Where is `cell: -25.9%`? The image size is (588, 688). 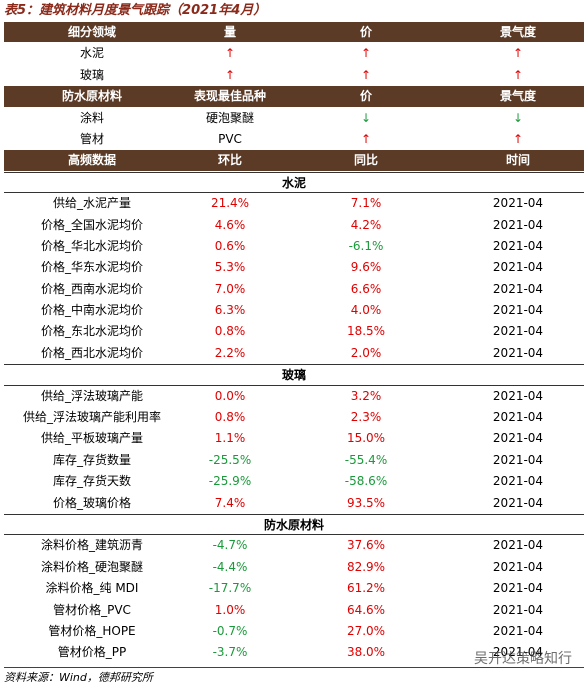 cell: -25.9% is located at coordinates (230, 481).